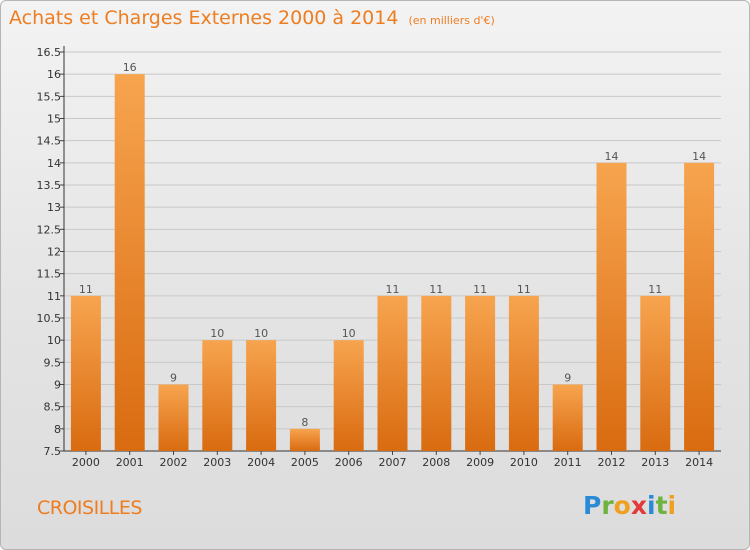 The height and width of the screenshot is (550, 750). What do you see at coordinates (49, 141) in the screenshot?
I see `y-tick-label: 14.5` at bounding box center [49, 141].